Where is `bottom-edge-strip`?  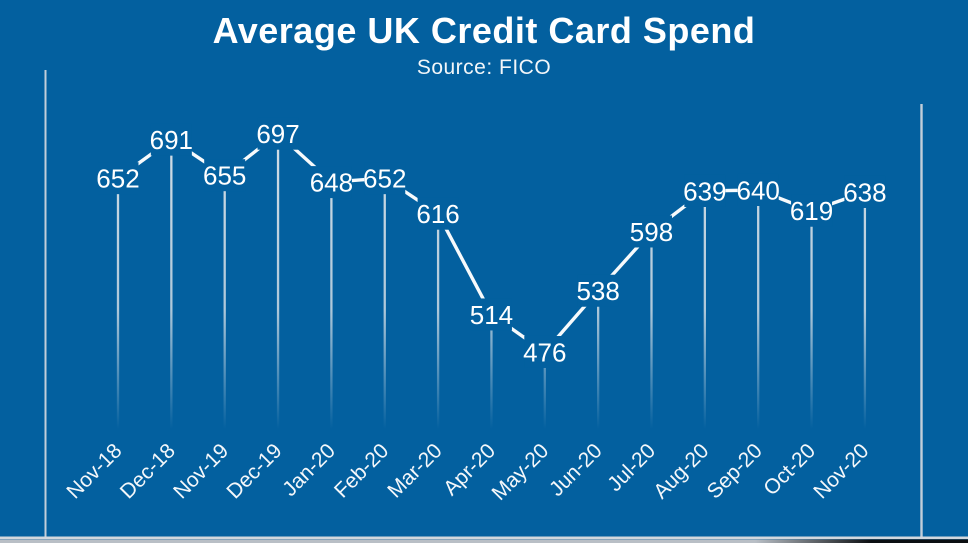
bottom-edge-strip is located at coordinates (484, 541).